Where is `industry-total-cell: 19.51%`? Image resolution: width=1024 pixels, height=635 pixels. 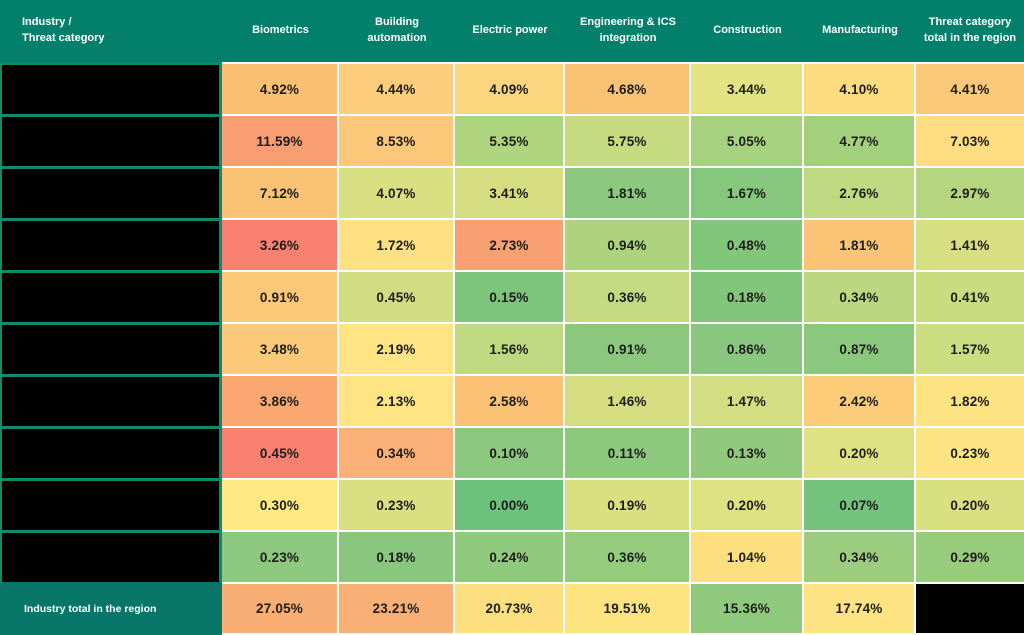
industry-total-cell: 19.51% is located at coordinates (628, 608).